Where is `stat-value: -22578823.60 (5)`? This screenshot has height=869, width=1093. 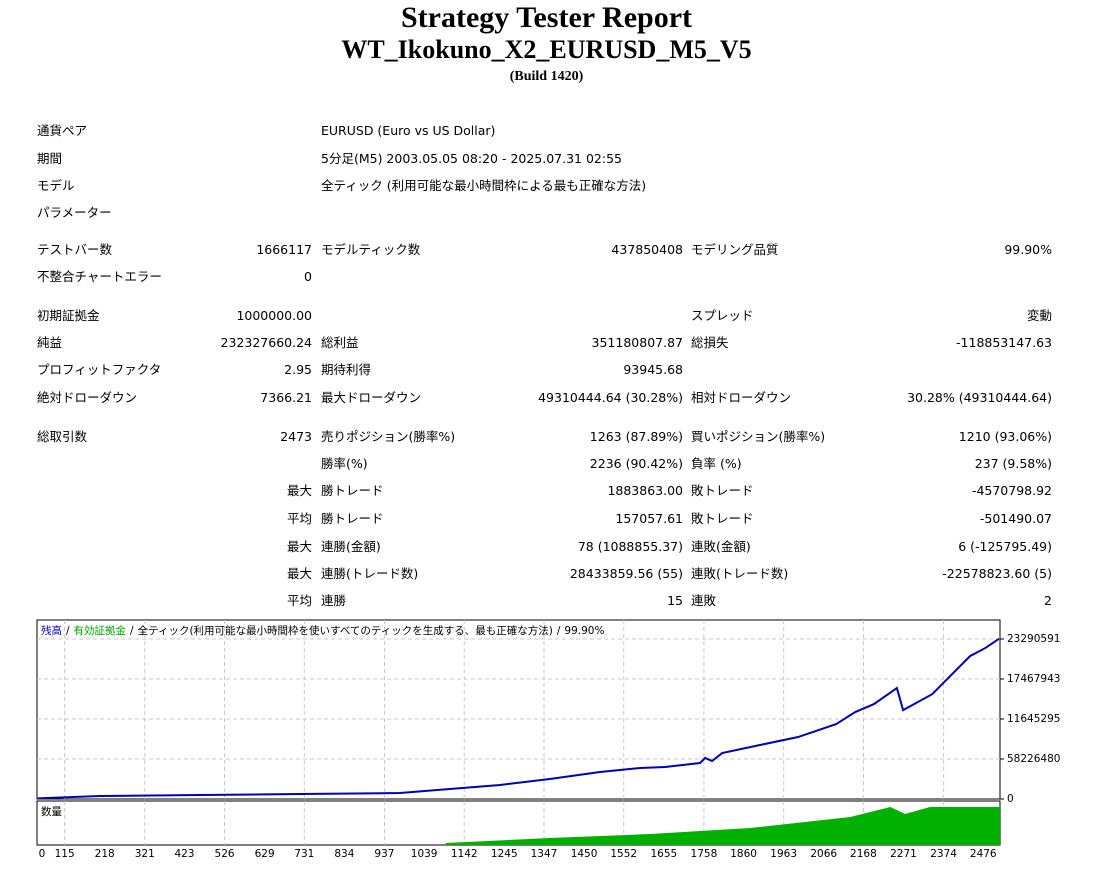
stat-value: -22578823.60 (5) is located at coordinates (997, 573).